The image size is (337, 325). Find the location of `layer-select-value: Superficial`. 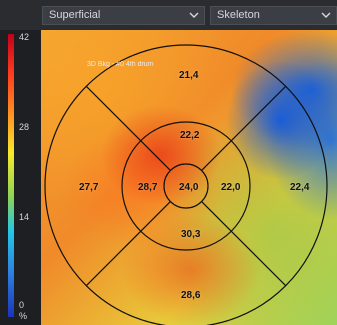

layer-select-value: Superficial is located at coordinates (75, 15).